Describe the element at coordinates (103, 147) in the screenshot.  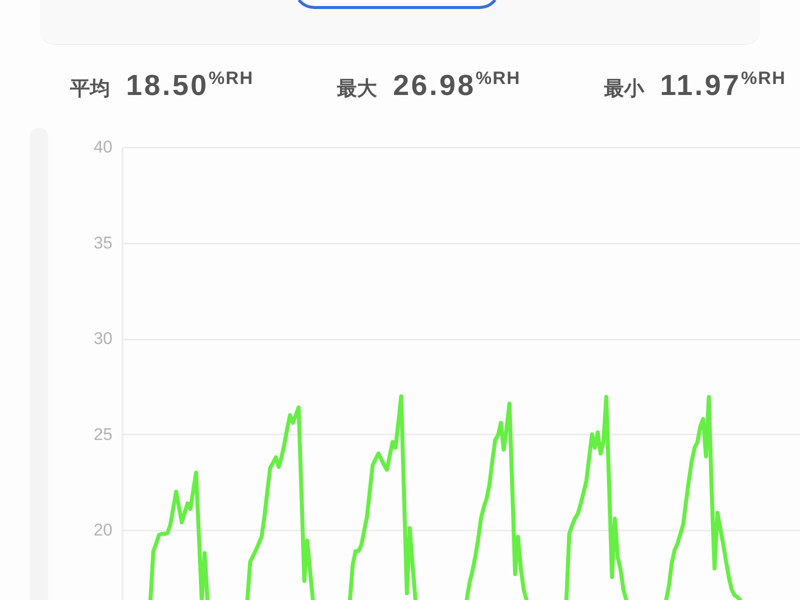
I see `y-tick-label: 40` at that location.